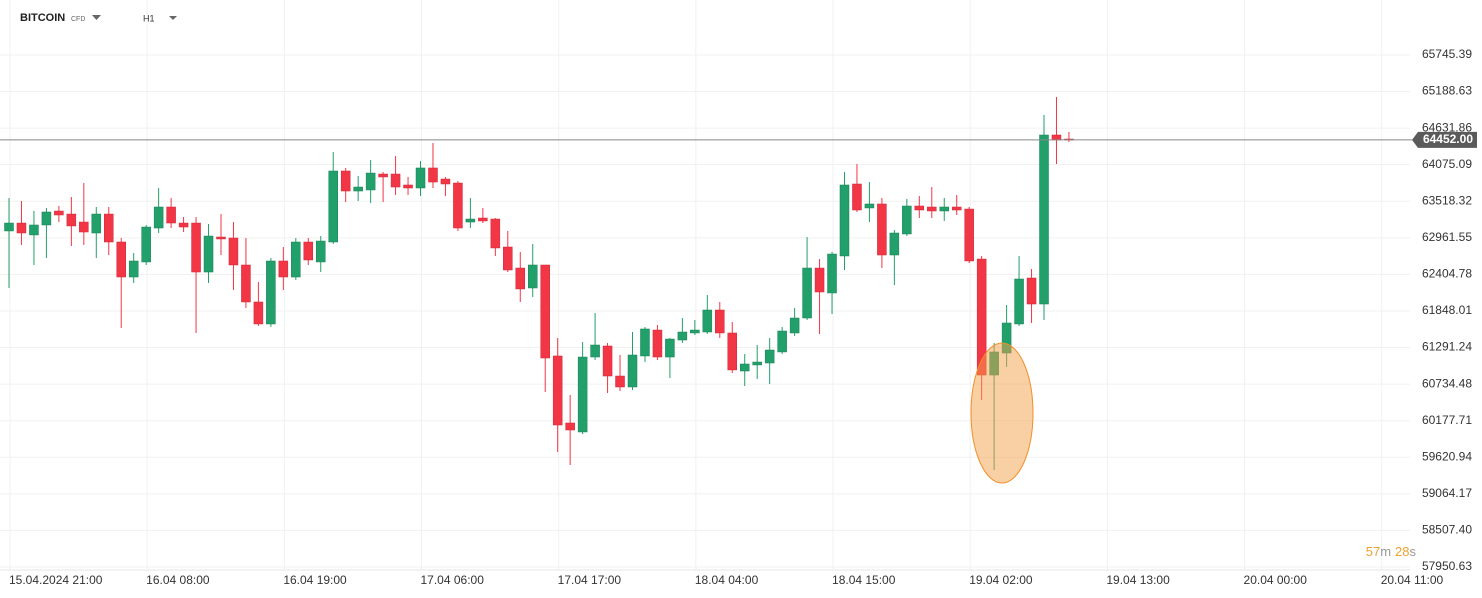  What do you see at coordinates (590, 580) in the screenshot?
I see `x-tick-label: 17.04 17:00` at bounding box center [590, 580].